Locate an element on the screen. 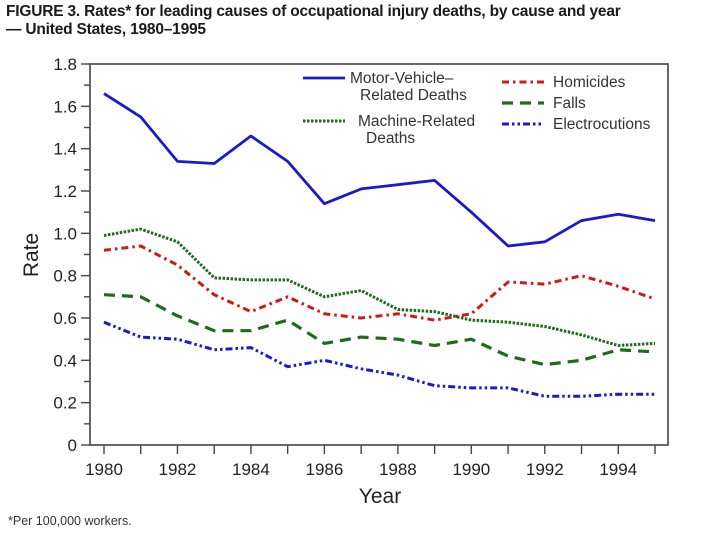 The height and width of the screenshot is (540, 720). y-tick-label: 1.8 is located at coordinates (65, 64).